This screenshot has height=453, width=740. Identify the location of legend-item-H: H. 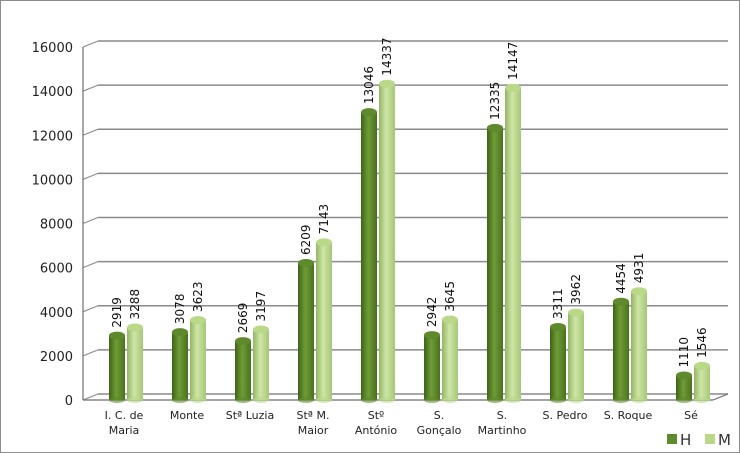
(679, 440).